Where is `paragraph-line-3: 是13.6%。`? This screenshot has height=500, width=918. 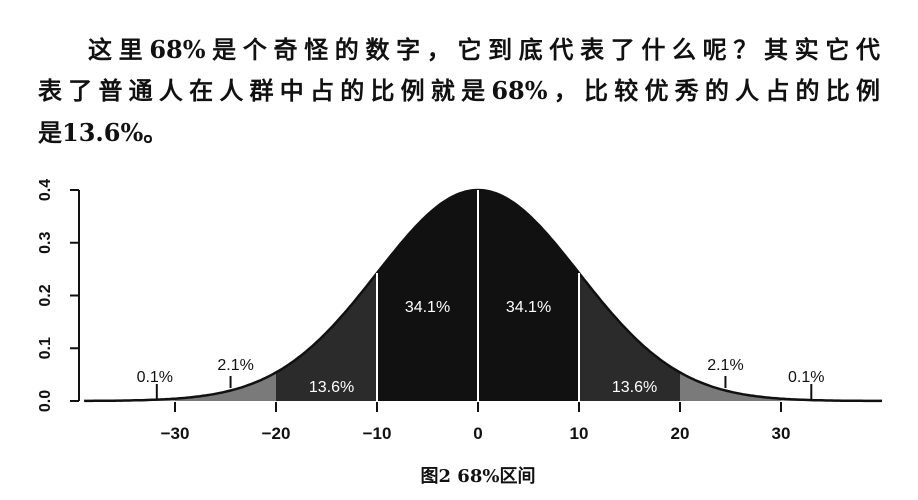
paragraph-line-3: 是13.6%。 is located at coordinates (103, 132).